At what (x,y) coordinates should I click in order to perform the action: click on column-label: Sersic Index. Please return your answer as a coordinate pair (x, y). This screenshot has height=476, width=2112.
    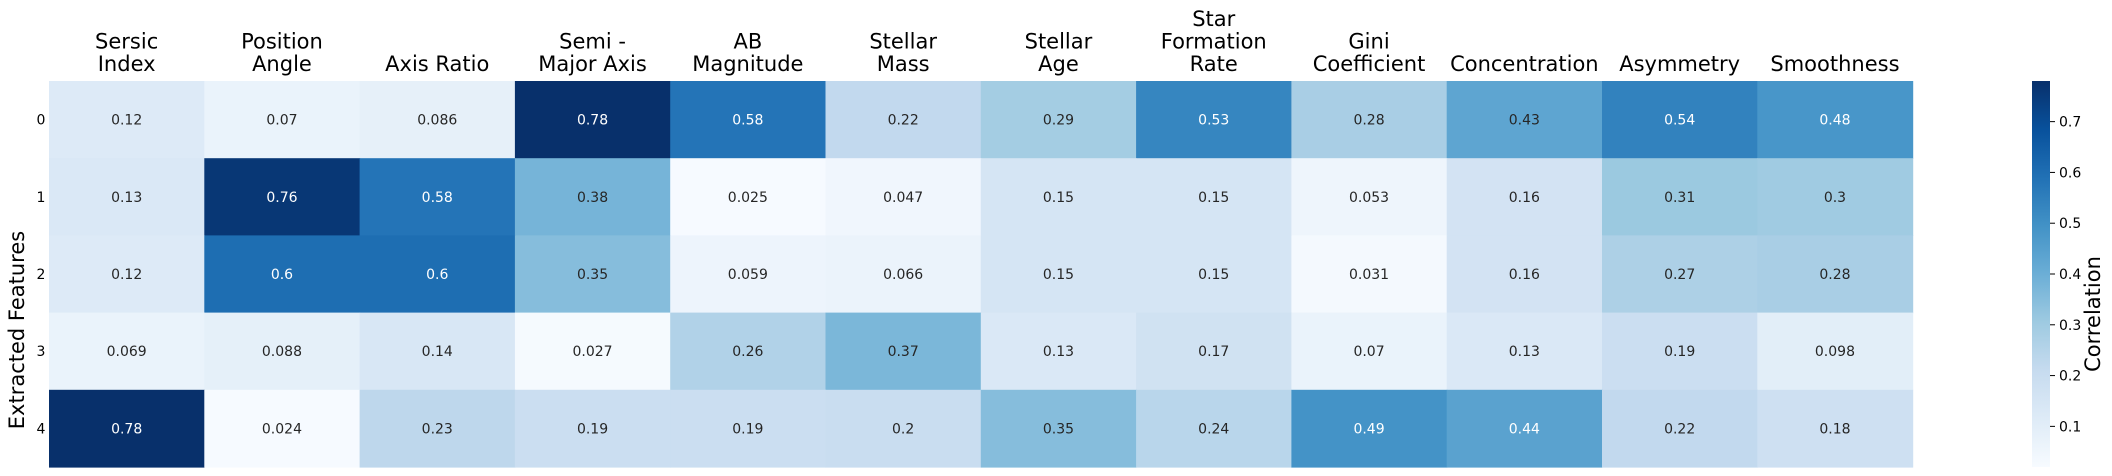
    Looking at the image, I should click on (126, 53).